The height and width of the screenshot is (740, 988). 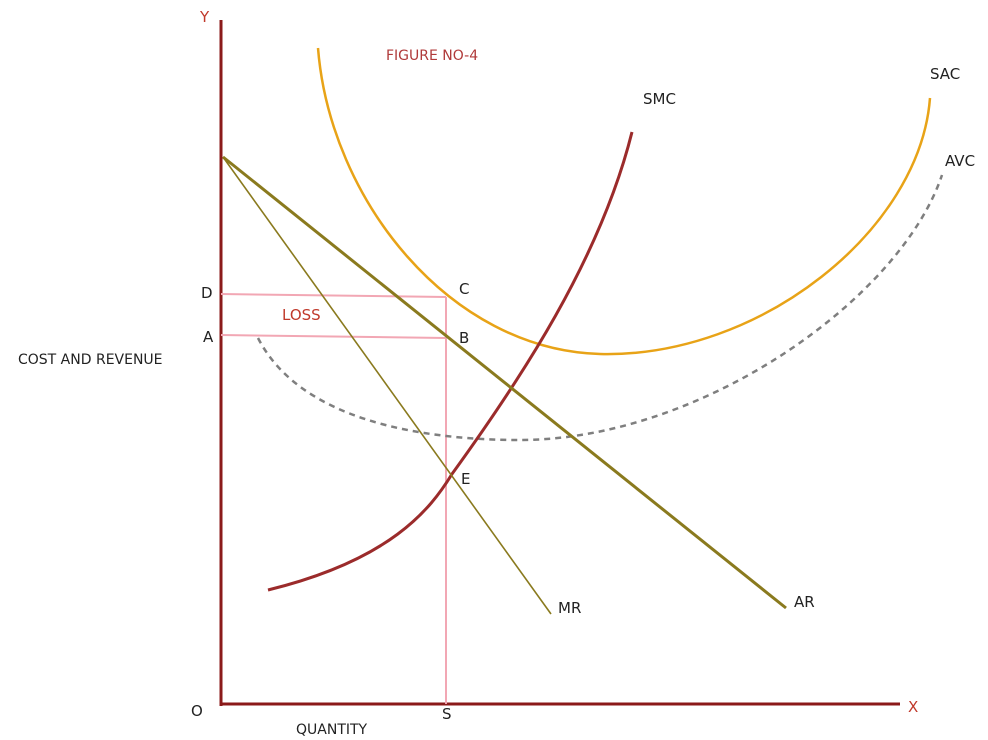 I want to click on avc-label: AVC, so click(x=960, y=161).